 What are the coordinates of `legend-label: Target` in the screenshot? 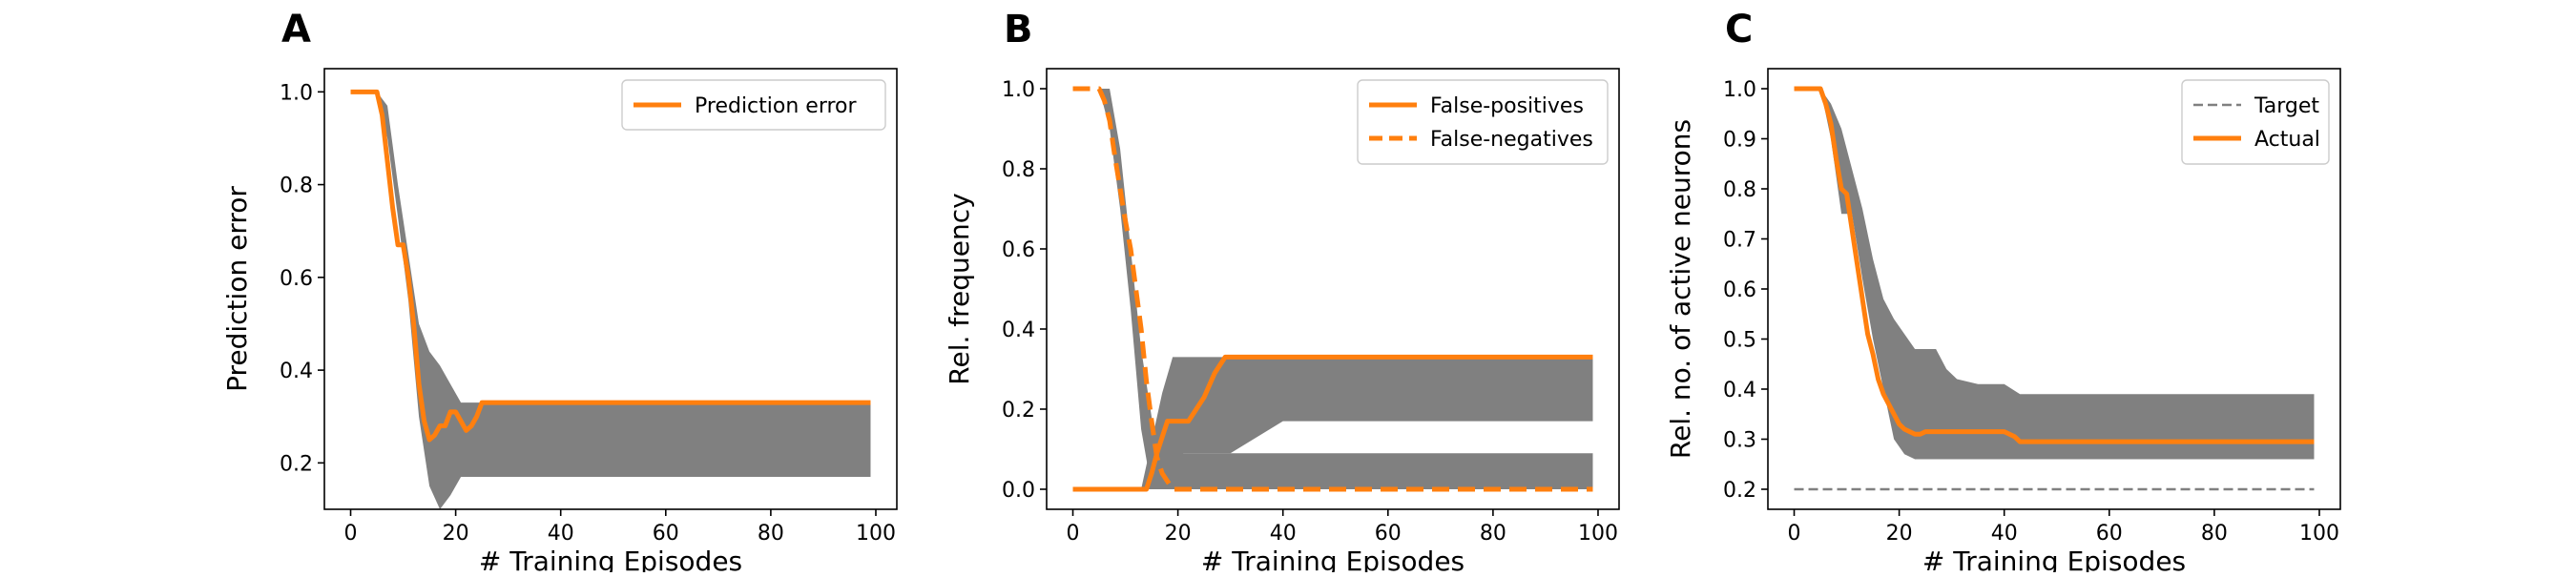 It's located at (2286, 106).